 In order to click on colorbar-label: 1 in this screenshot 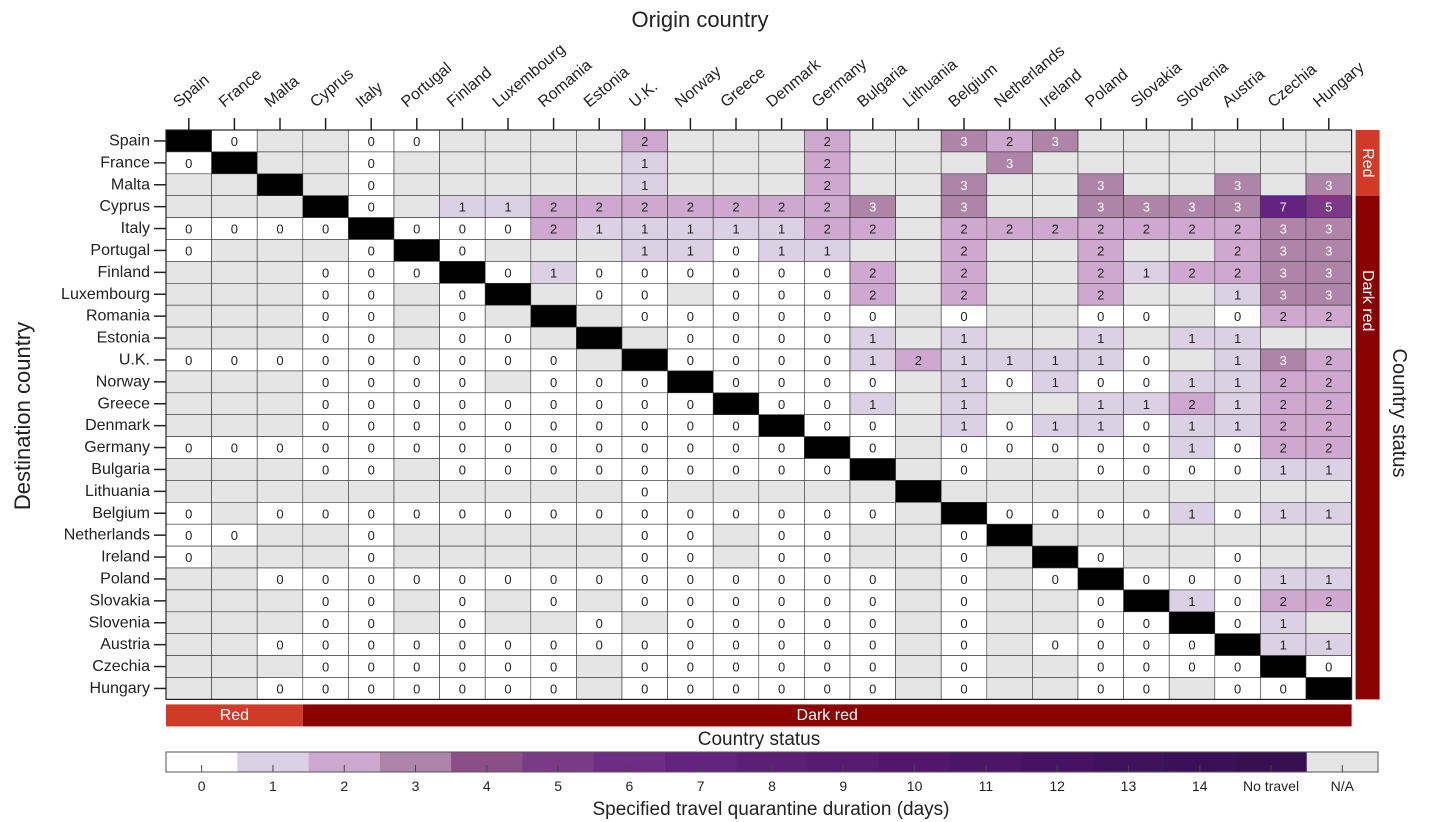, I will do `click(273, 786)`.